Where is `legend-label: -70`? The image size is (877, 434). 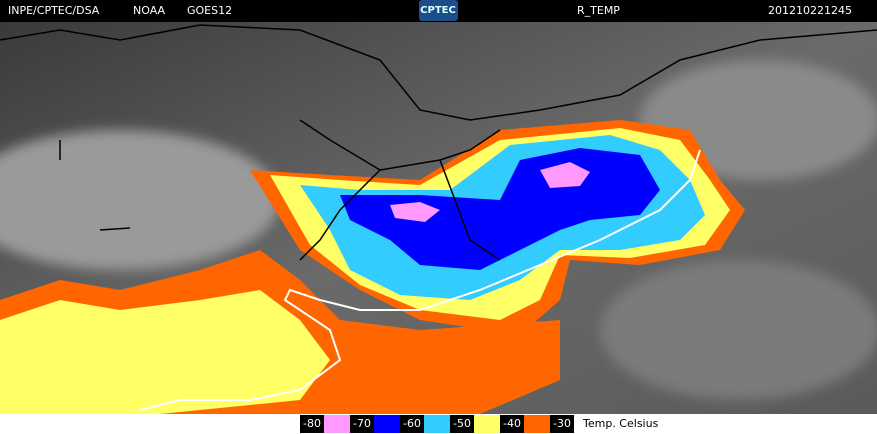
legend-label: -70 is located at coordinates (362, 423).